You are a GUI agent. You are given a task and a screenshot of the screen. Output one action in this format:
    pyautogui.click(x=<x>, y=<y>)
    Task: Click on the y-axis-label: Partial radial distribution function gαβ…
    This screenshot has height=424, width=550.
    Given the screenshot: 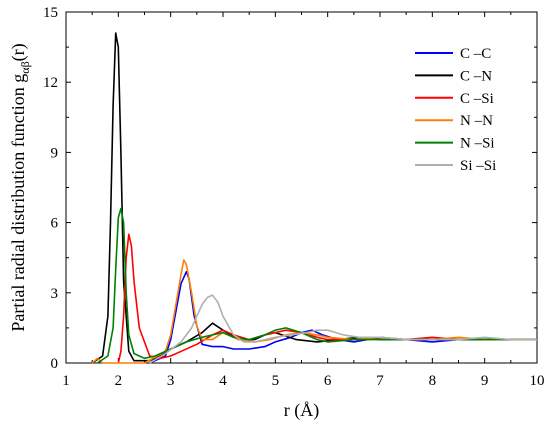 What is the action you would take?
    pyautogui.click(x=20, y=187)
    